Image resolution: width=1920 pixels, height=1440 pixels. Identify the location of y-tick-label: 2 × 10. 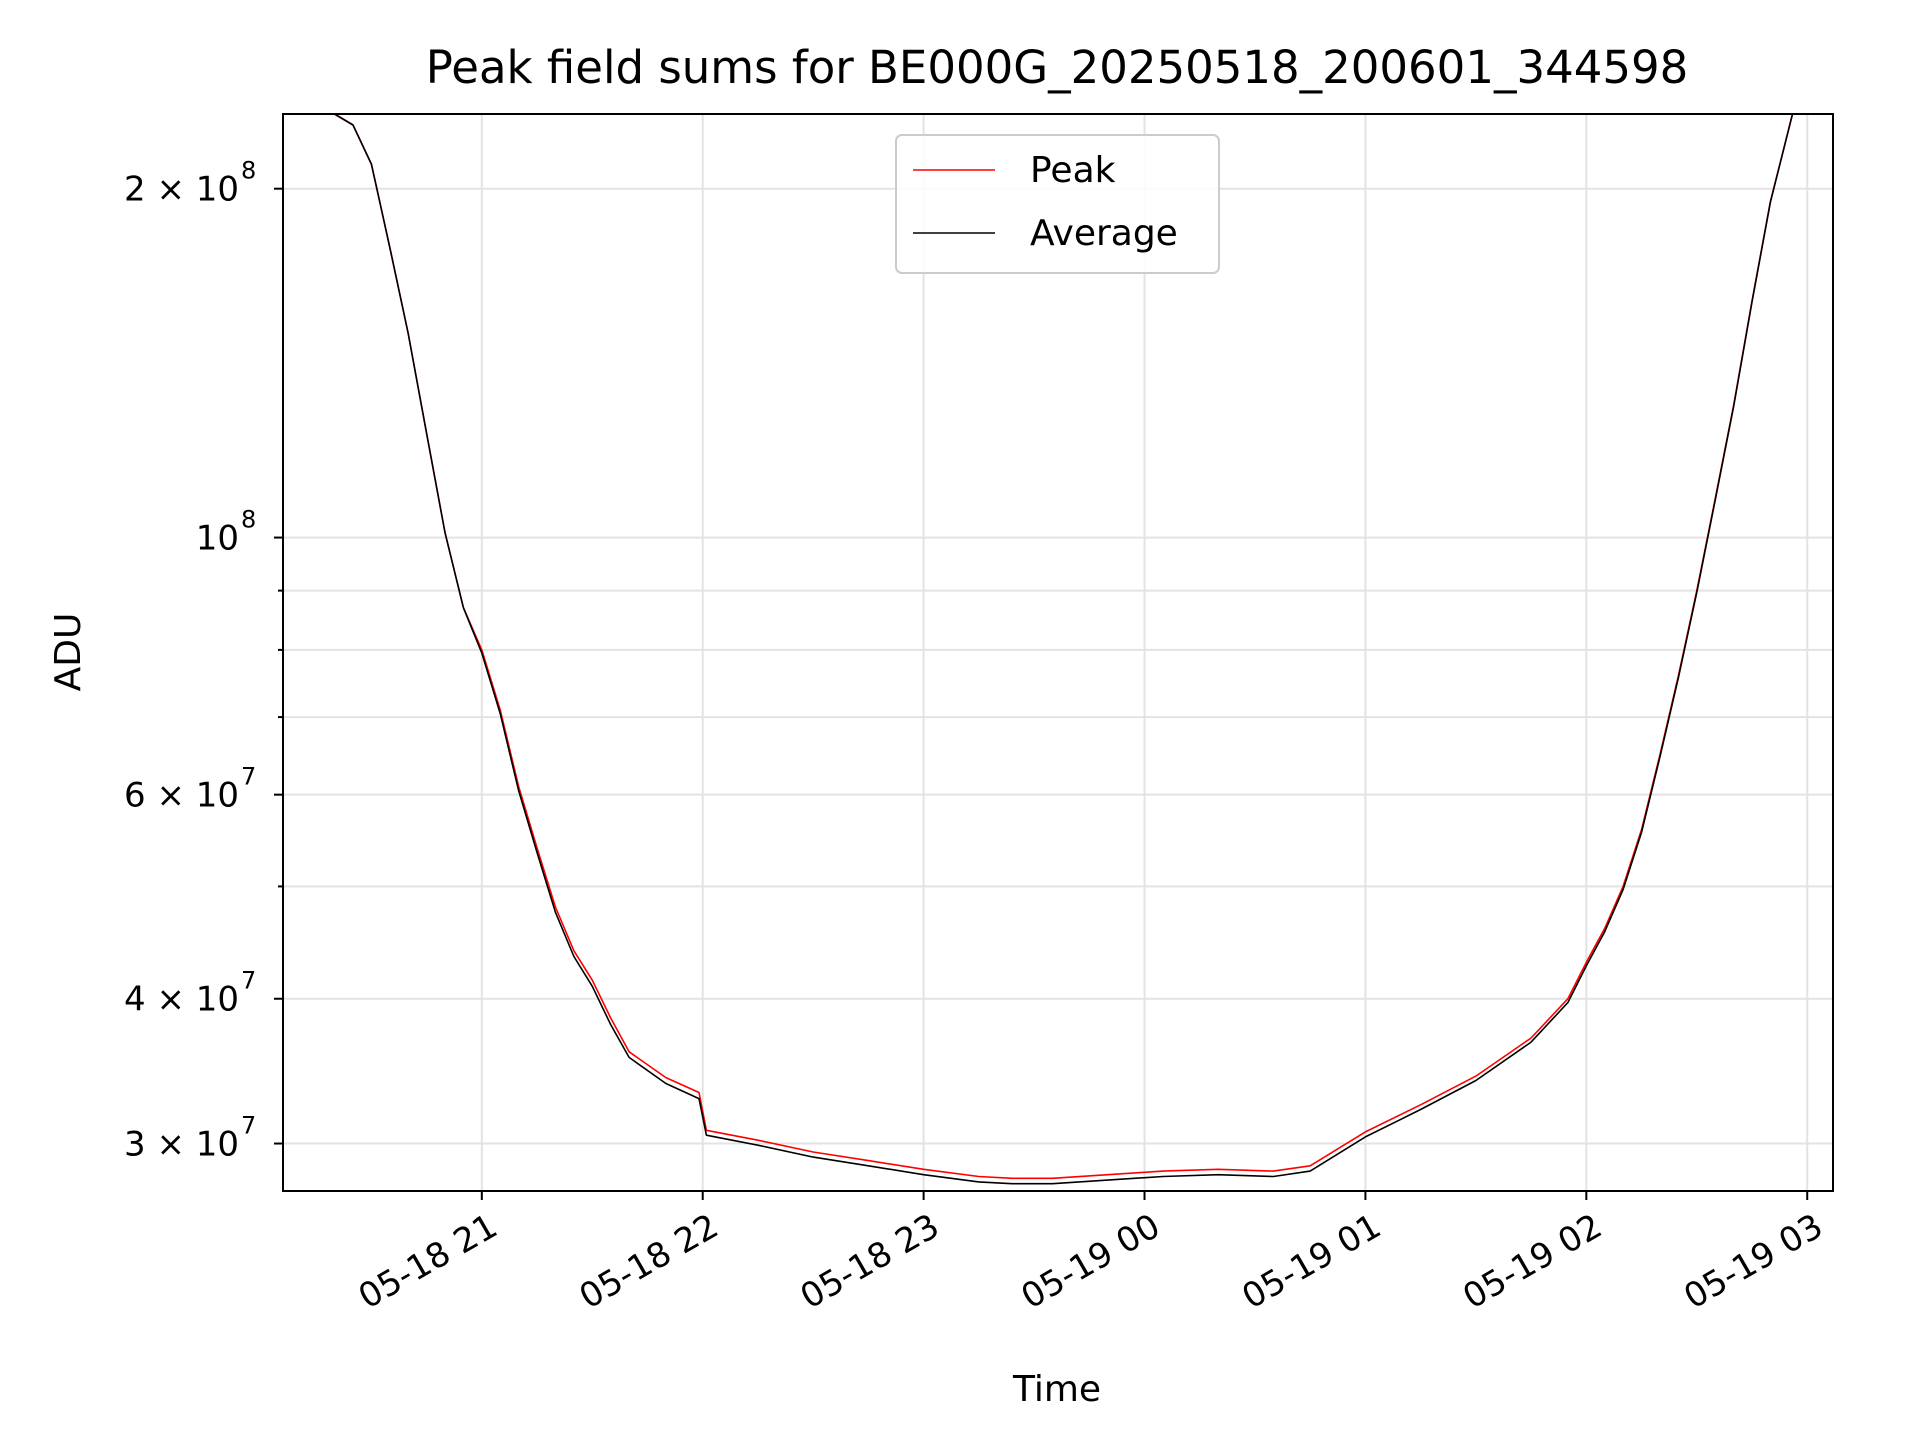
(181, 190).